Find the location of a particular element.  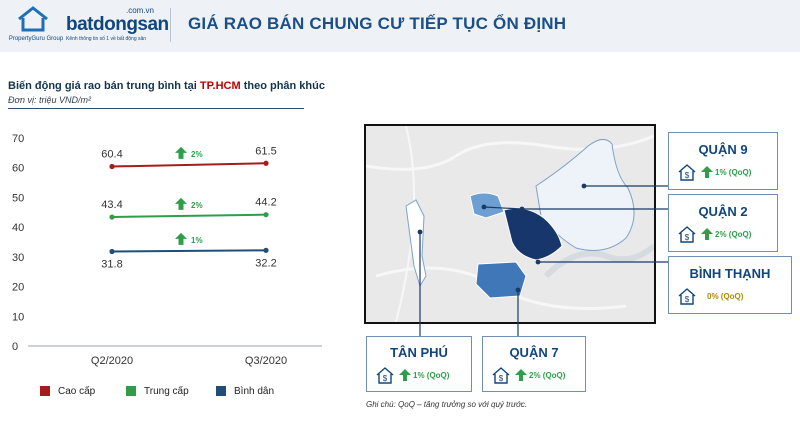

propertyguru-house-icon is located at coordinates (33, 19).